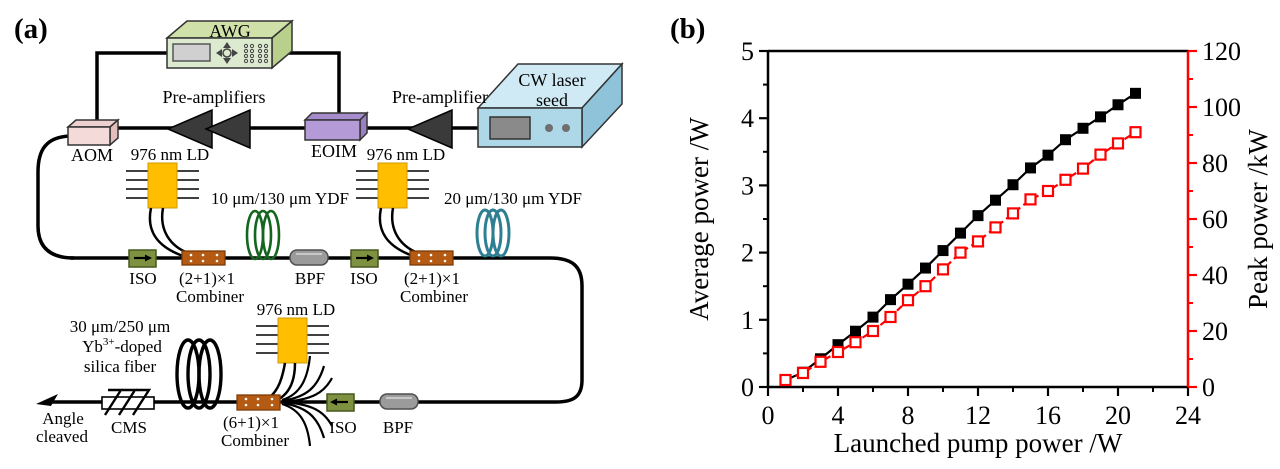  What do you see at coordinates (1215, 219) in the screenshot?
I see `y-right-tick-label: 60` at bounding box center [1215, 219].